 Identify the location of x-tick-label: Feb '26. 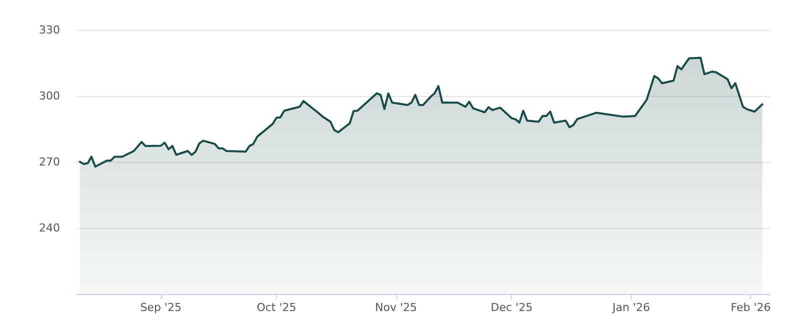
(750, 307).